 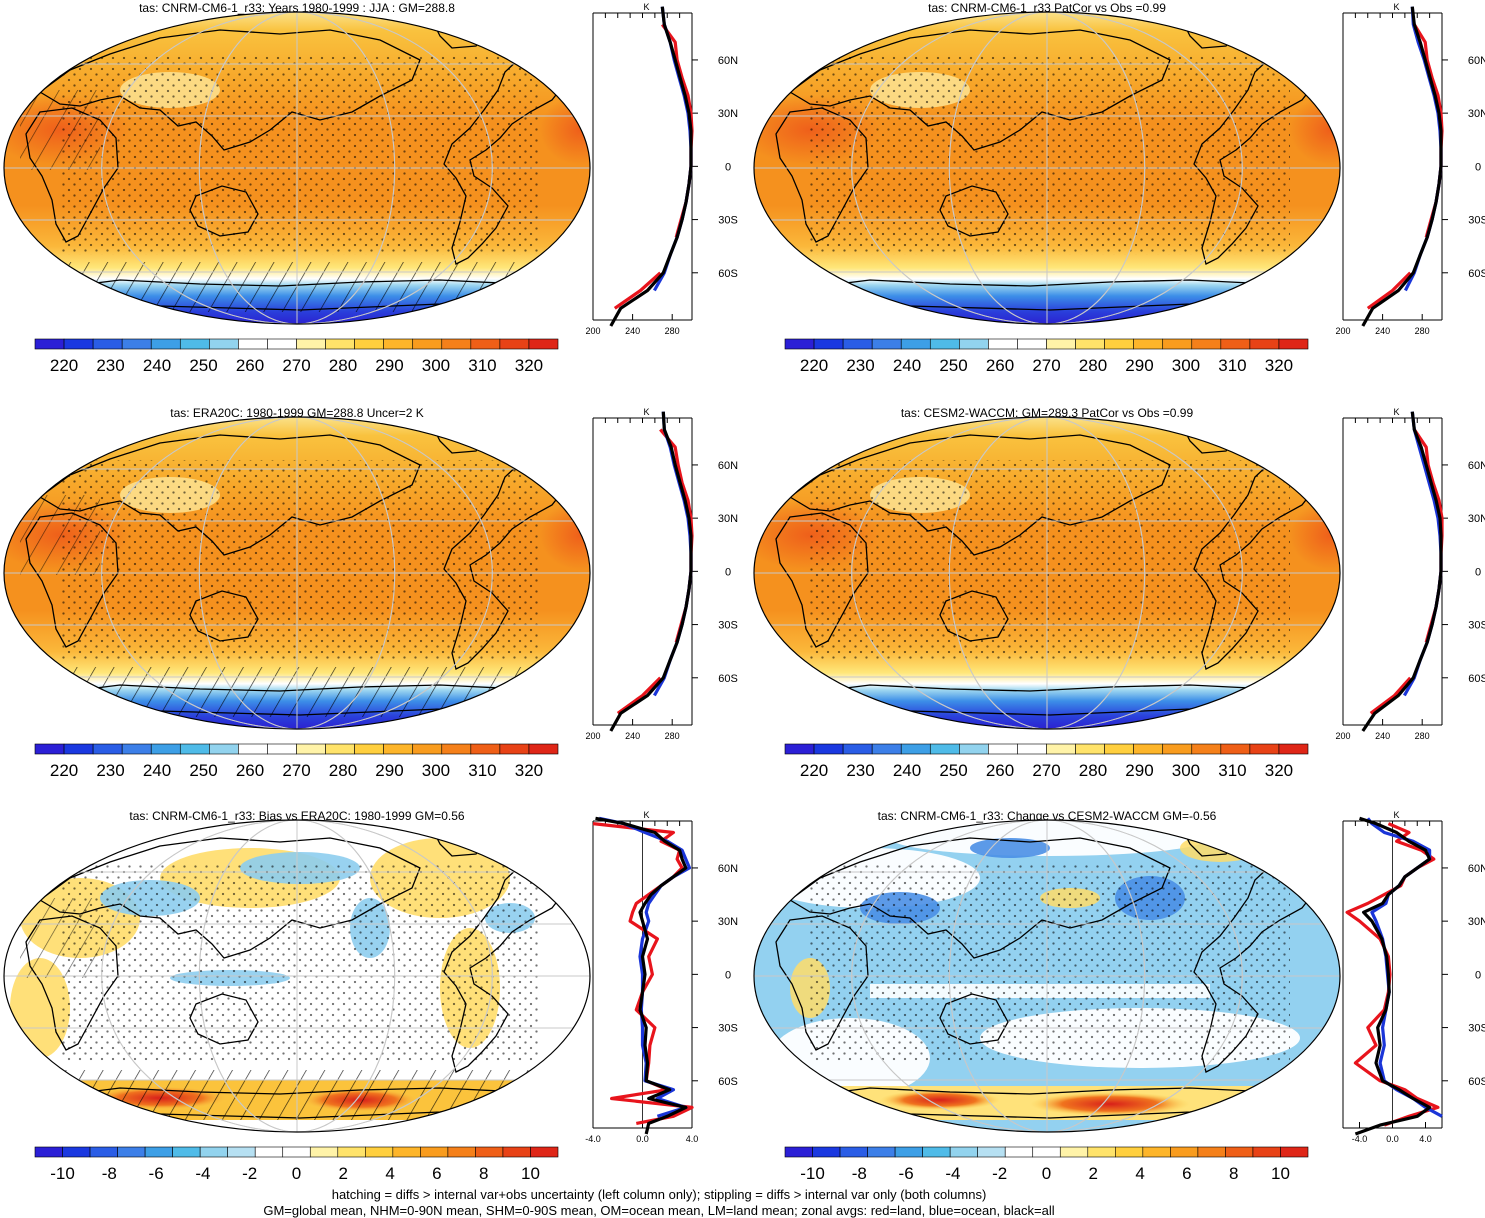 What do you see at coordinates (1093, 770) in the screenshot?
I see `colorbar-label: 280` at bounding box center [1093, 770].